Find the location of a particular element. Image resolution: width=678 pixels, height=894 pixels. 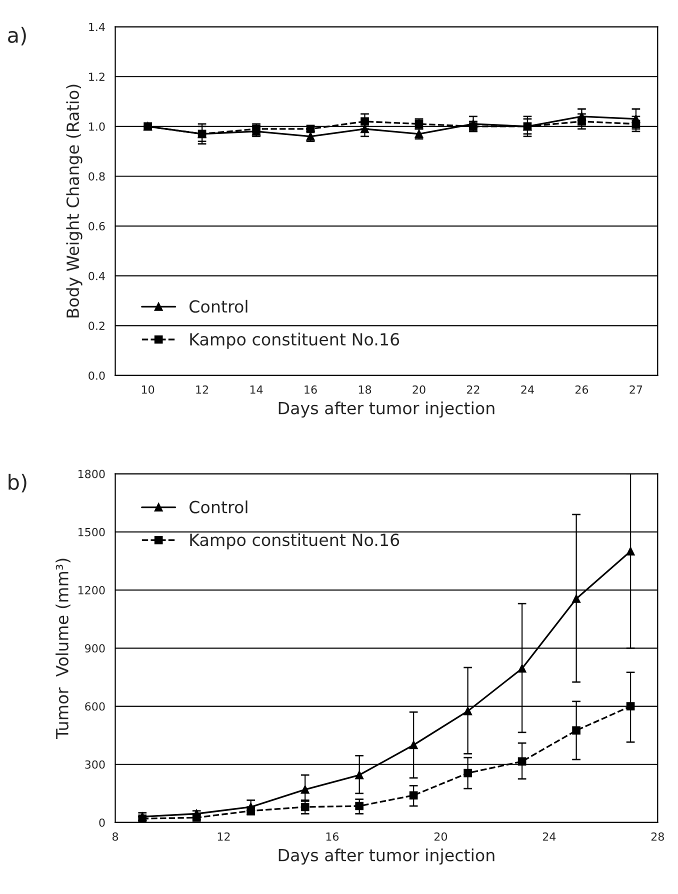

x-tick-label: 27 is located at coordinates (636, 389).